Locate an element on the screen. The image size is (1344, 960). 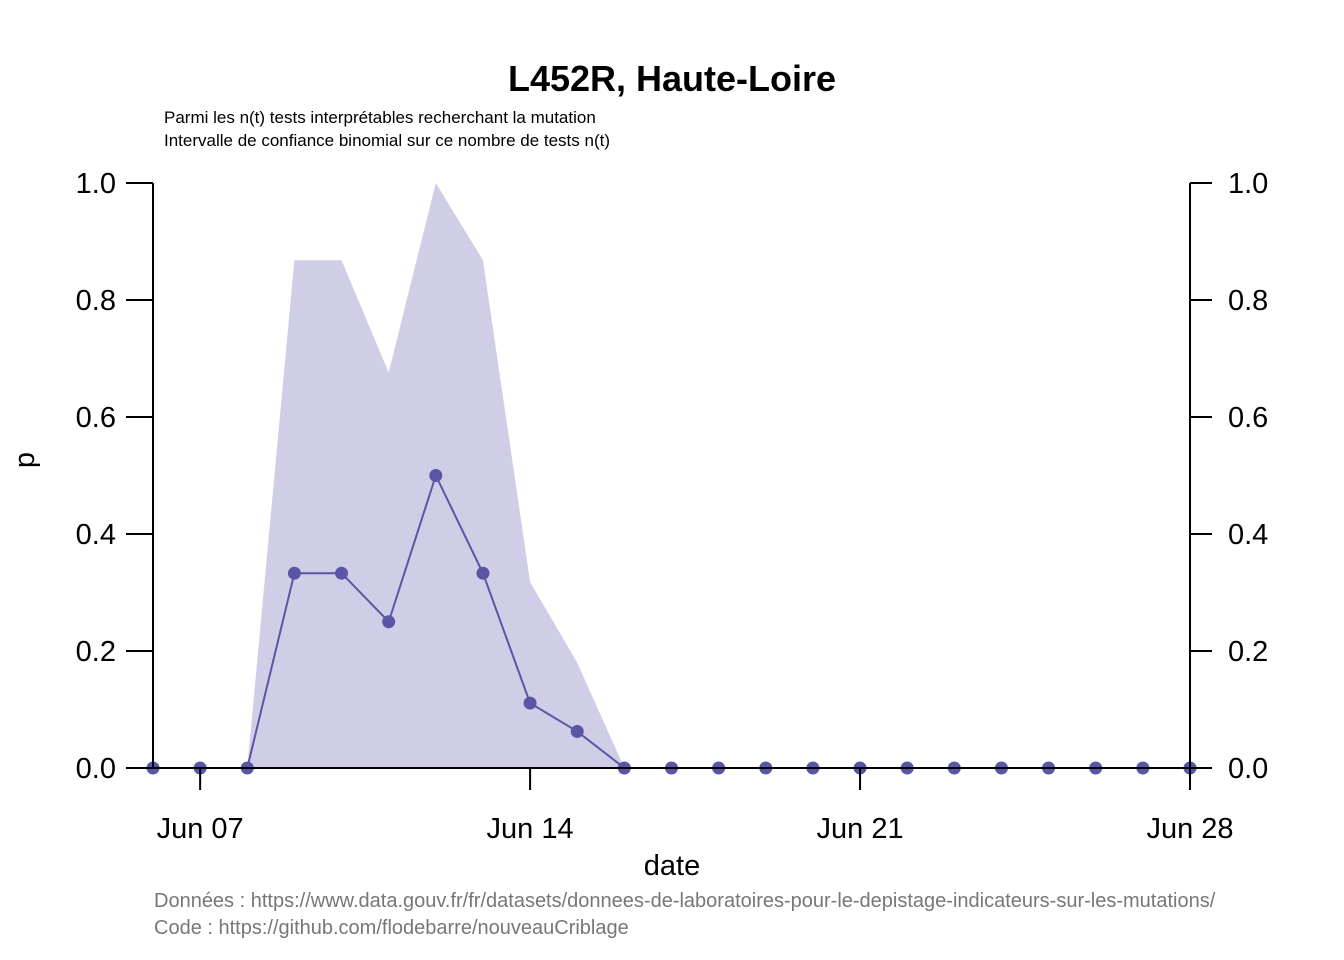
y-tick-label-left: 0.6 is located at coordinates (96, 418).